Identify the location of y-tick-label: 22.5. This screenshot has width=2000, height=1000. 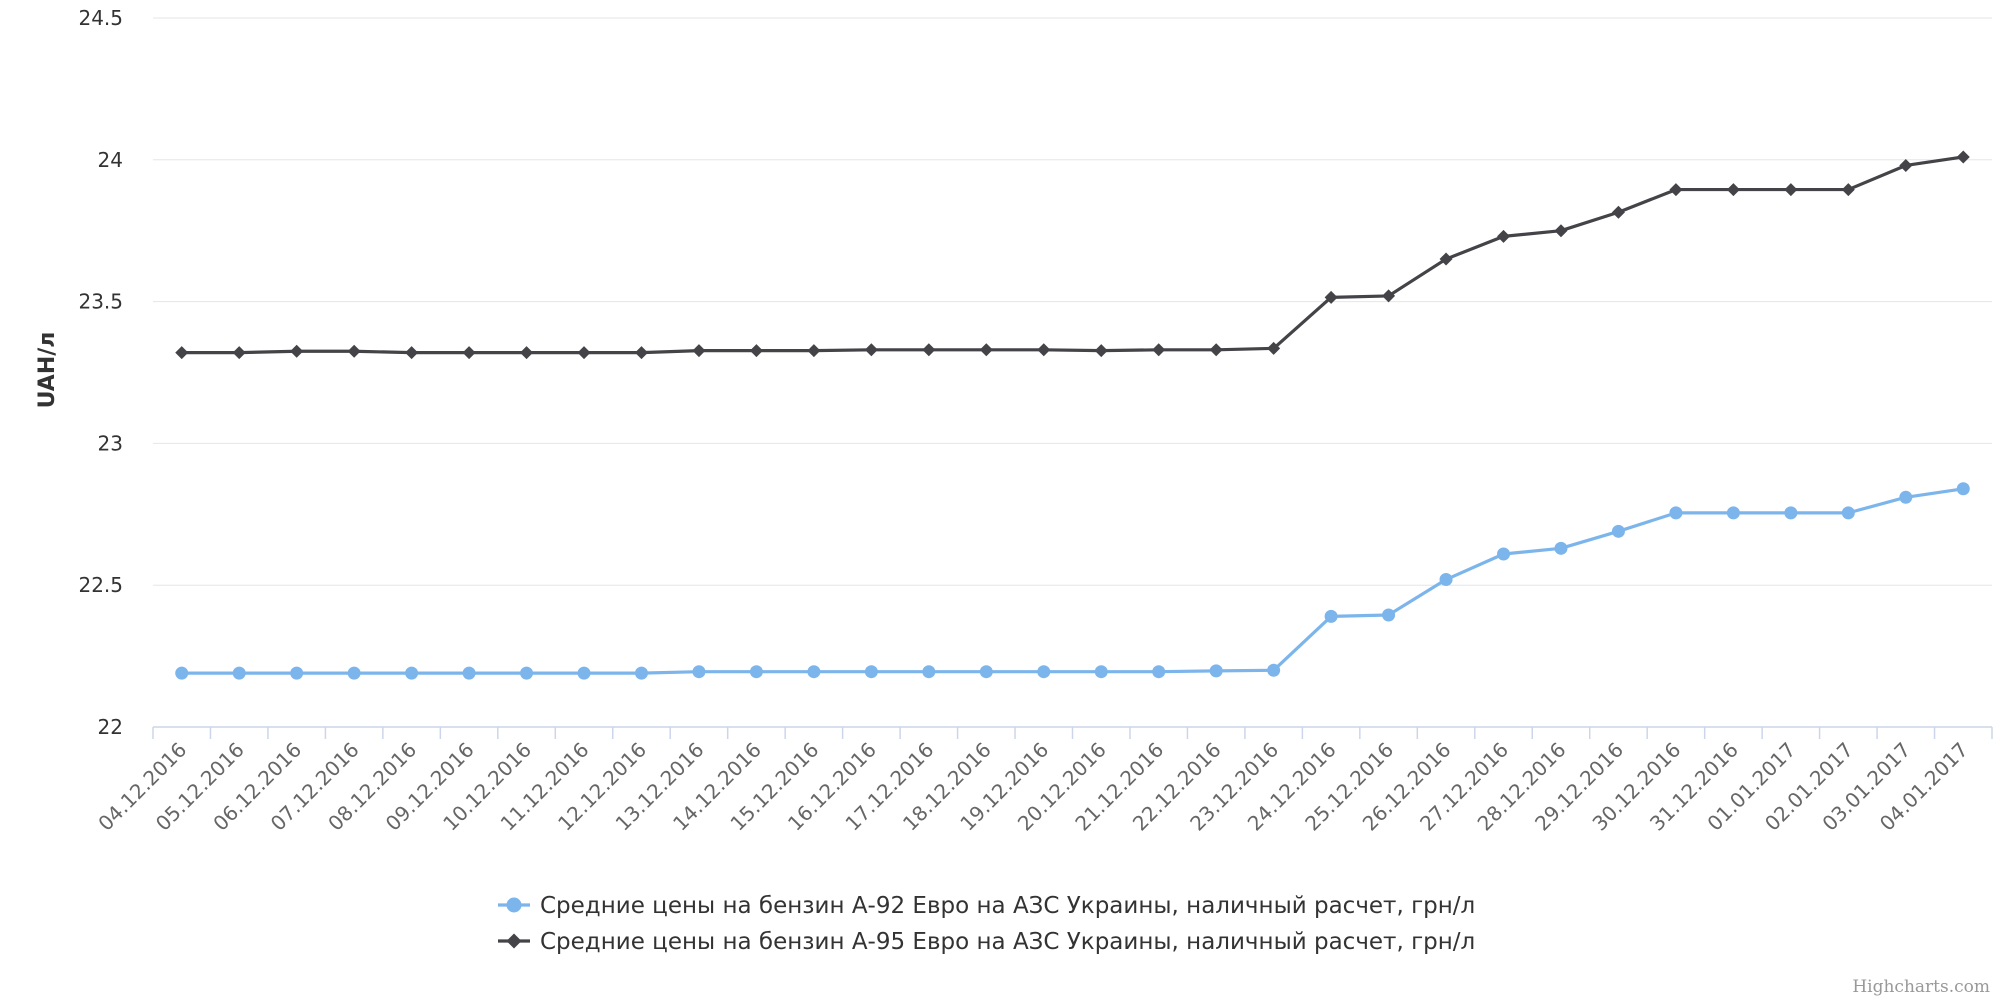
(100, 585).